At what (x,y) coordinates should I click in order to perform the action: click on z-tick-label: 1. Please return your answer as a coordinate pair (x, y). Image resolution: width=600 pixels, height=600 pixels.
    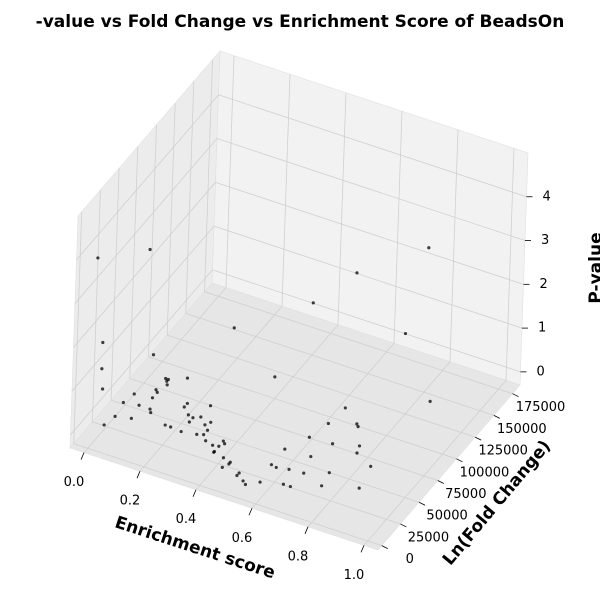
    Looking at the image, I should click on (542, 328).